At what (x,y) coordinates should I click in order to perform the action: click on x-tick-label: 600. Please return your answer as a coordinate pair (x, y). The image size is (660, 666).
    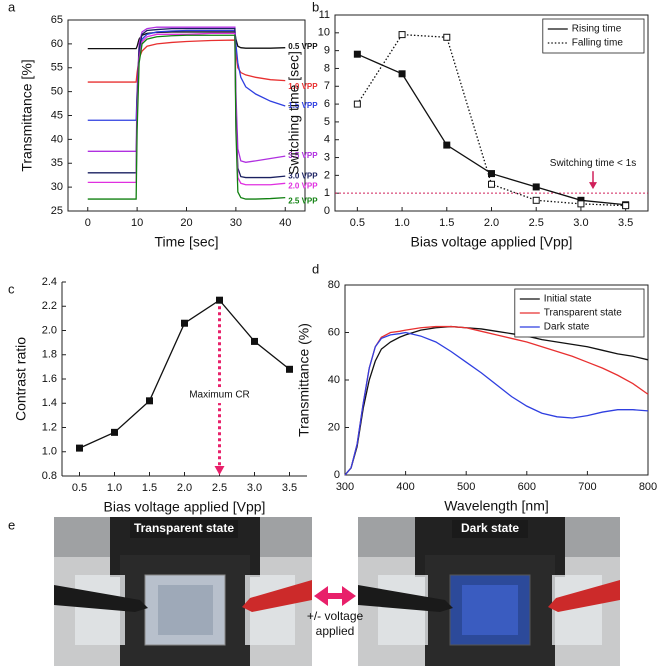
    Looking at the image, I should click on (527, 487).